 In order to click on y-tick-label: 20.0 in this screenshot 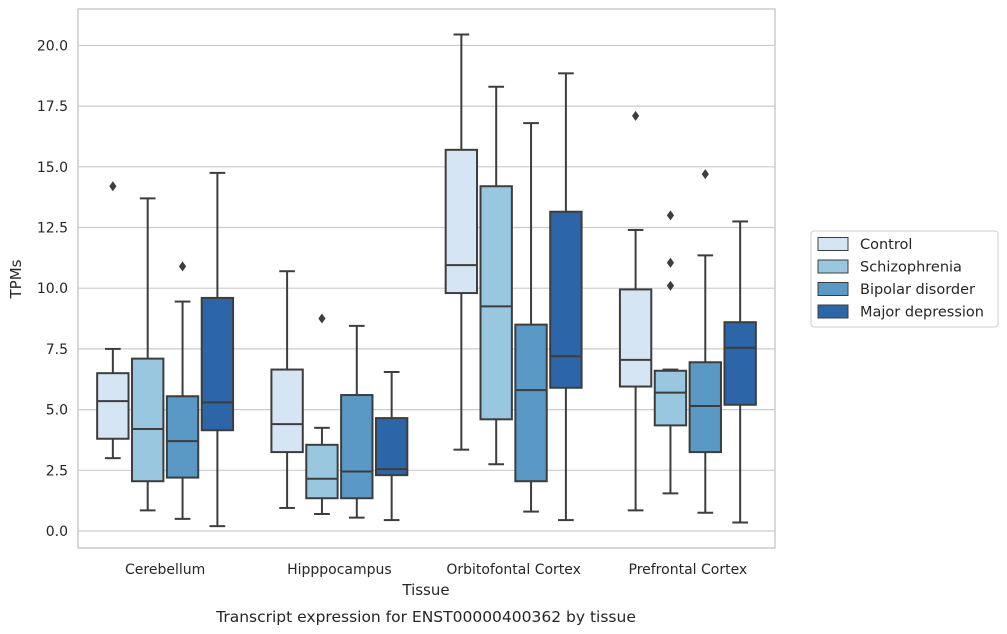, I will do `click(52, 46)`.